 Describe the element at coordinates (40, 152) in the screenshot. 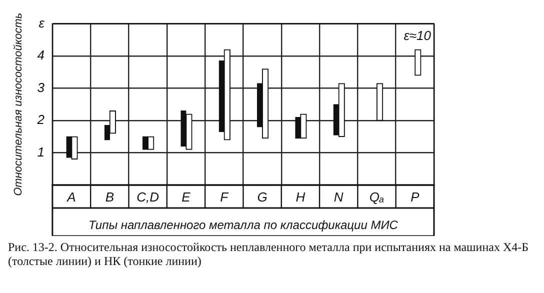

I see `y-tick-label: 1` at that location.